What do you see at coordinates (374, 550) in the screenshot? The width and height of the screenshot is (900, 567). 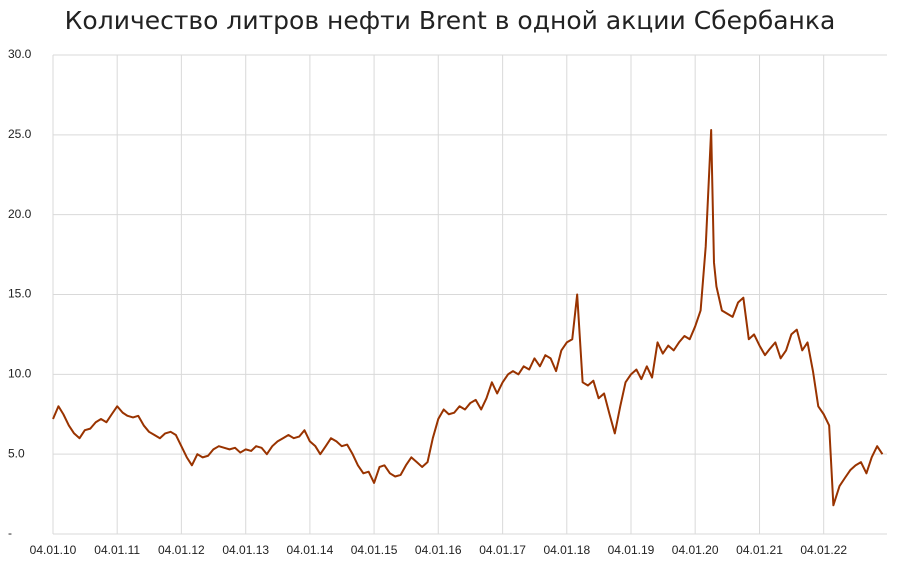 I see `x-tick-label: 04.01.15` at bounding box center [374, 550].